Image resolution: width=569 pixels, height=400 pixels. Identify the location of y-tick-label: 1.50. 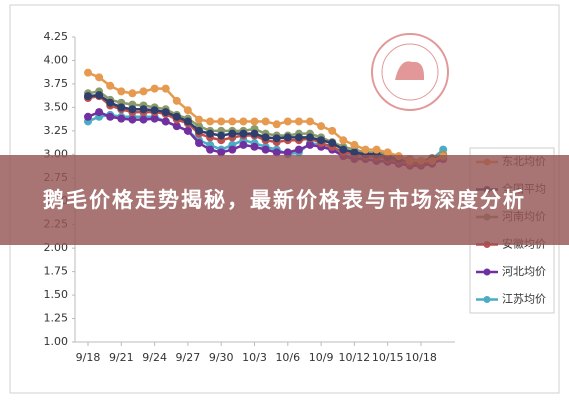
(56, 294).